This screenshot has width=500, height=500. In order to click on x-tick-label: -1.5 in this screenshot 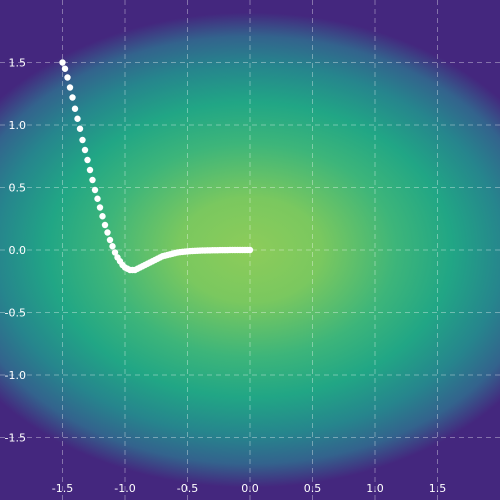, I will do `click(62, 488)`.